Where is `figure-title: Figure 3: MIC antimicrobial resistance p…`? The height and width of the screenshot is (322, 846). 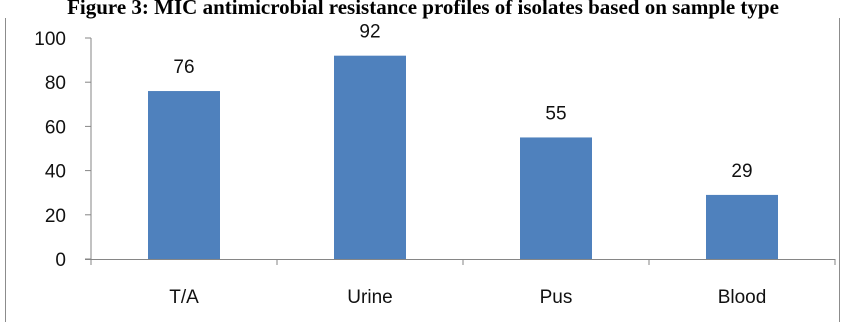 figure-title: Figure 3: MIC antimicrobial resistance p… is located at coordinates (423, 9).